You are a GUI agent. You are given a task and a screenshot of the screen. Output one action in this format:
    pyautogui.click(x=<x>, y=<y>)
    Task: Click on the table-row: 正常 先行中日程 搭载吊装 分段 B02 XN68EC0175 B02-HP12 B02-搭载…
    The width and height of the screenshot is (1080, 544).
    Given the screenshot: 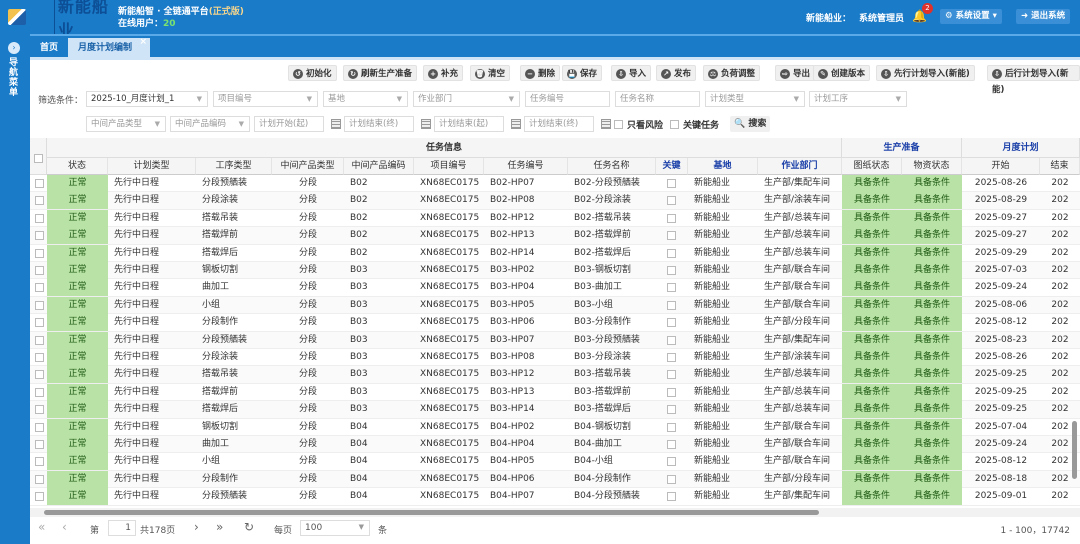 What is the action you would take?
    pyautogui.click(x=555, y=218)
    